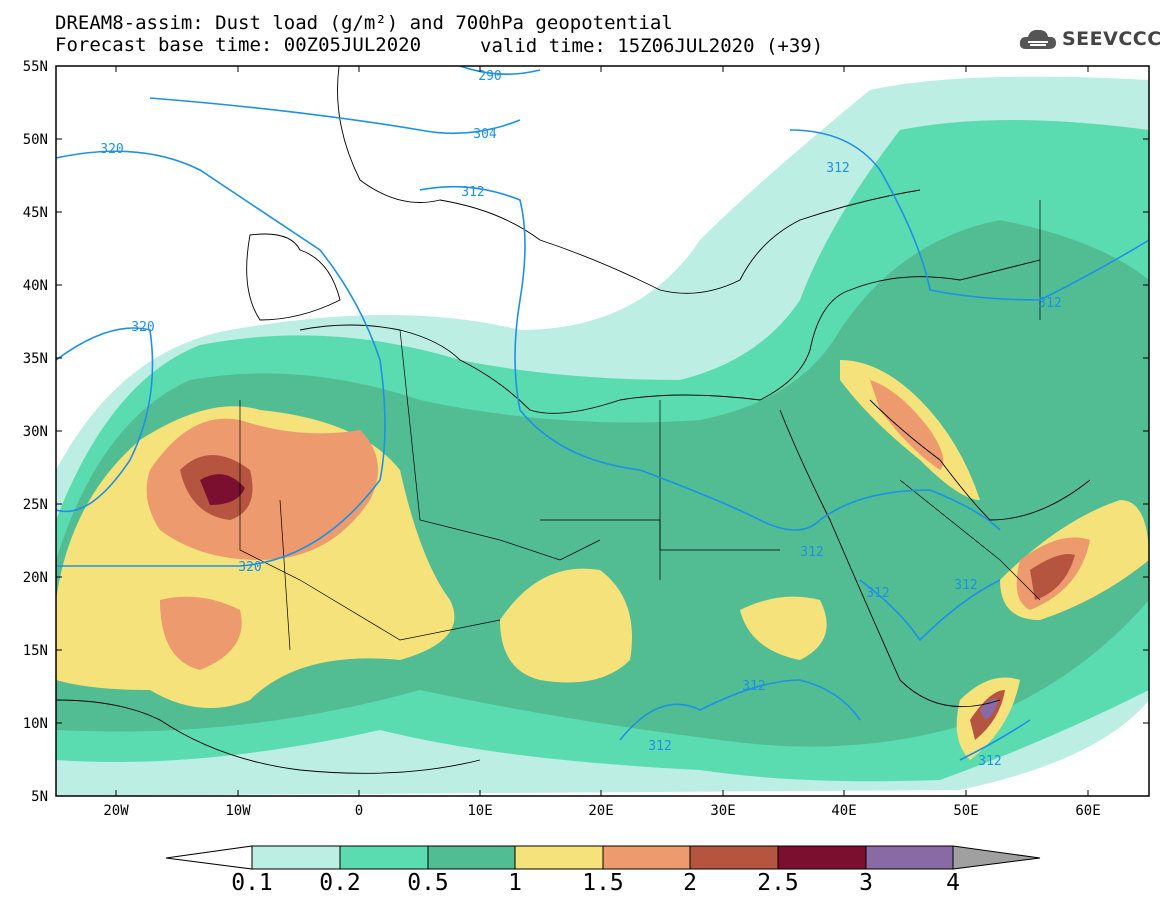 The width and height of the screenshot is (1165, 907). I want to click on lon-labels: 20W 10W 0 10E 20E 30E 40E 50E 60E, so click(601, 811).